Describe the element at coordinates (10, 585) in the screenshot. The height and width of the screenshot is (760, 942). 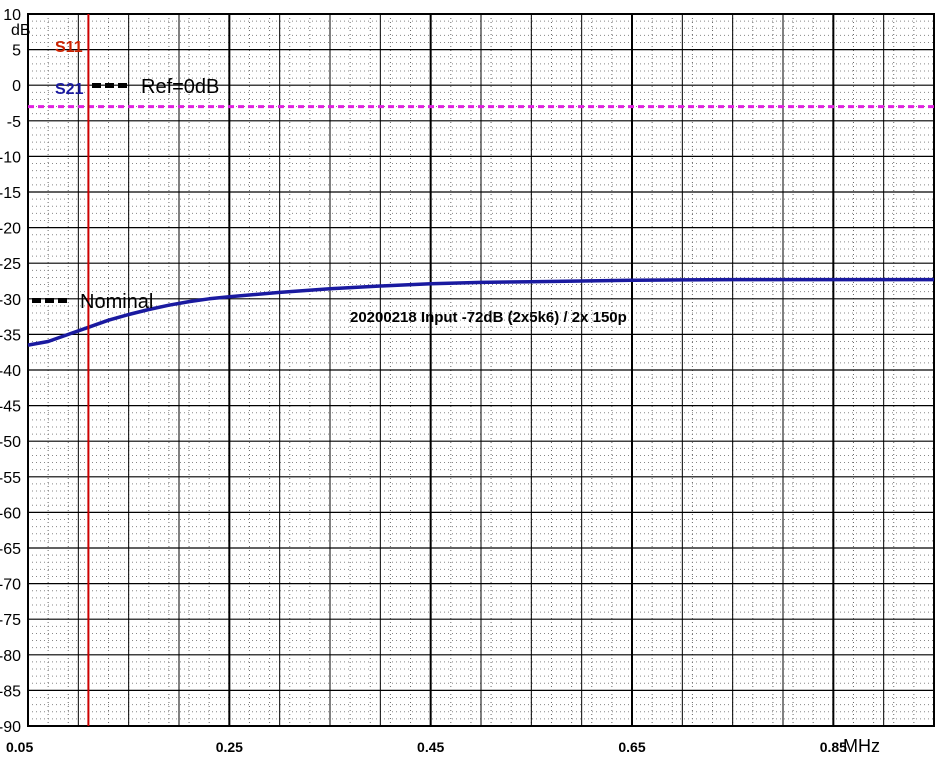
I see `y-tick-label: -70` at that location.